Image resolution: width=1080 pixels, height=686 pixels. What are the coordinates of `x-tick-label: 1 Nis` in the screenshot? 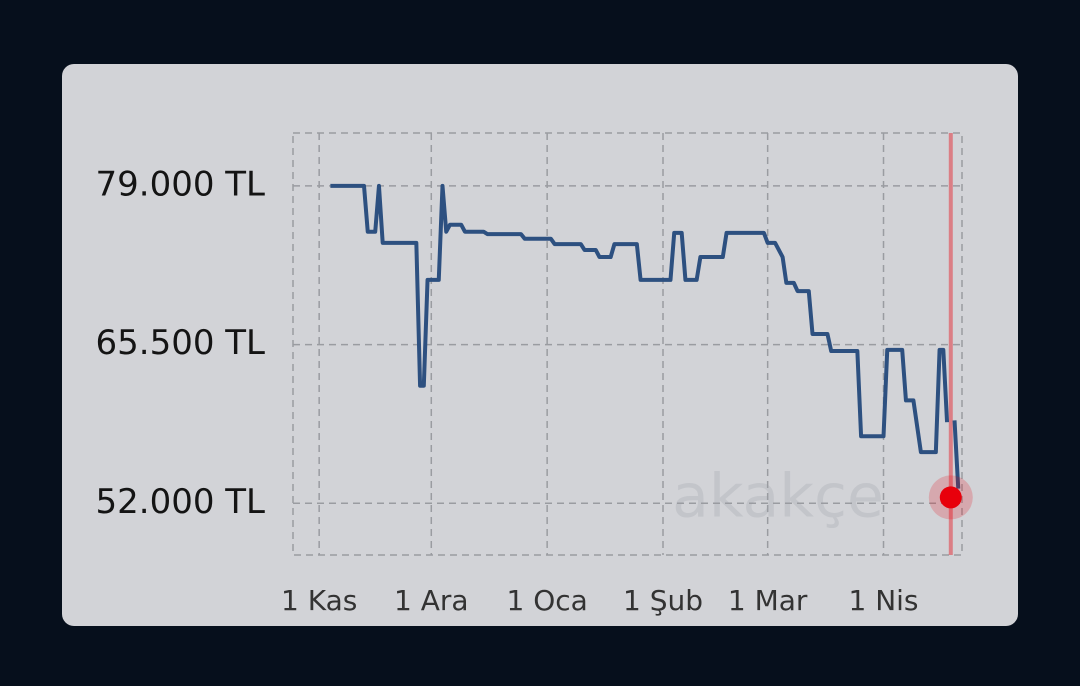 It's located at (883, 600).